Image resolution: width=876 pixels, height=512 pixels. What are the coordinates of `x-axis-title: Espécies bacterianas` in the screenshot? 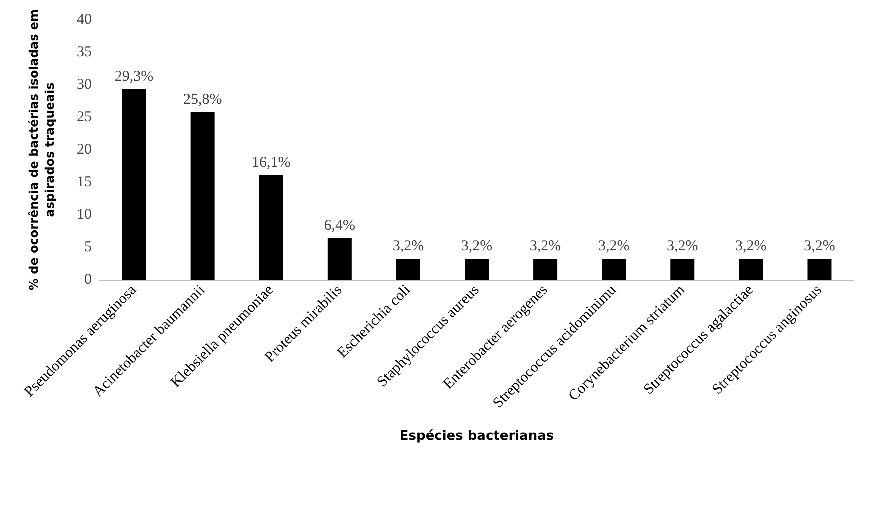 It's located at (477, 436).